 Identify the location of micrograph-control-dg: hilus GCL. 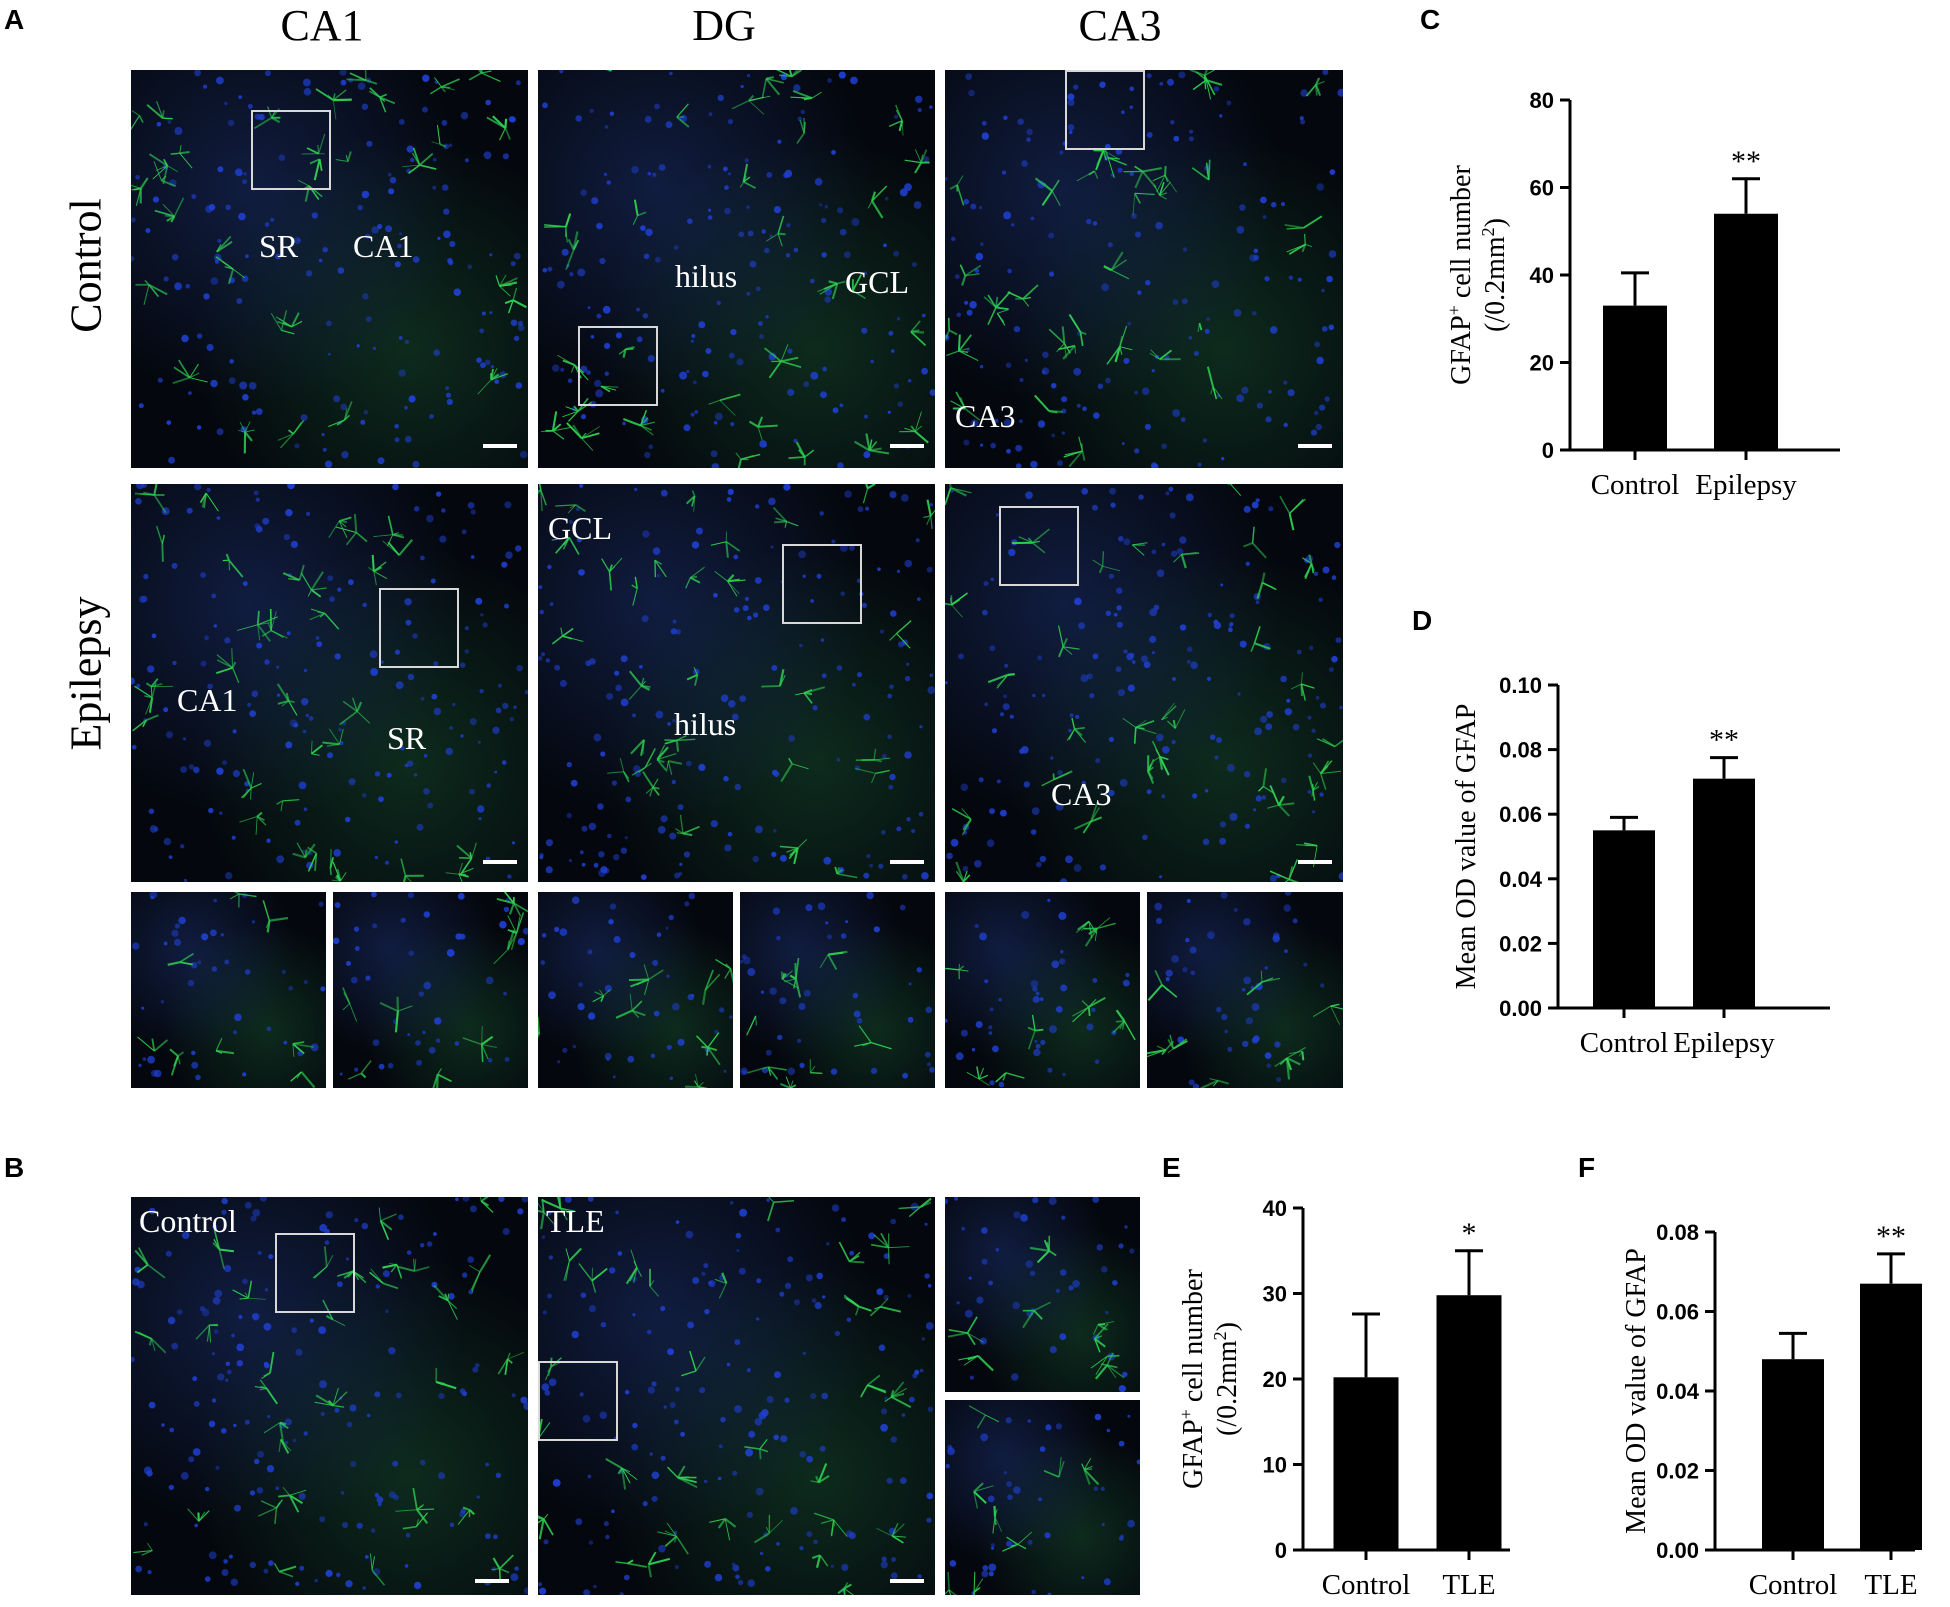
(736, 269).